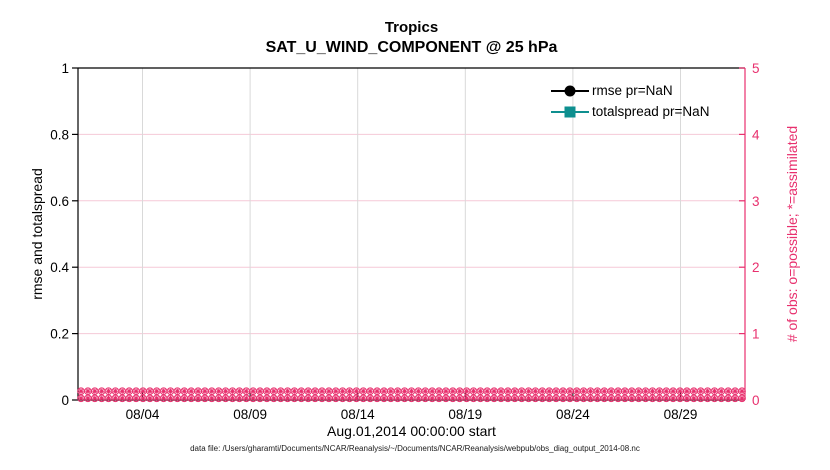  I want to click on legend-square-marker, so click(570, 111).